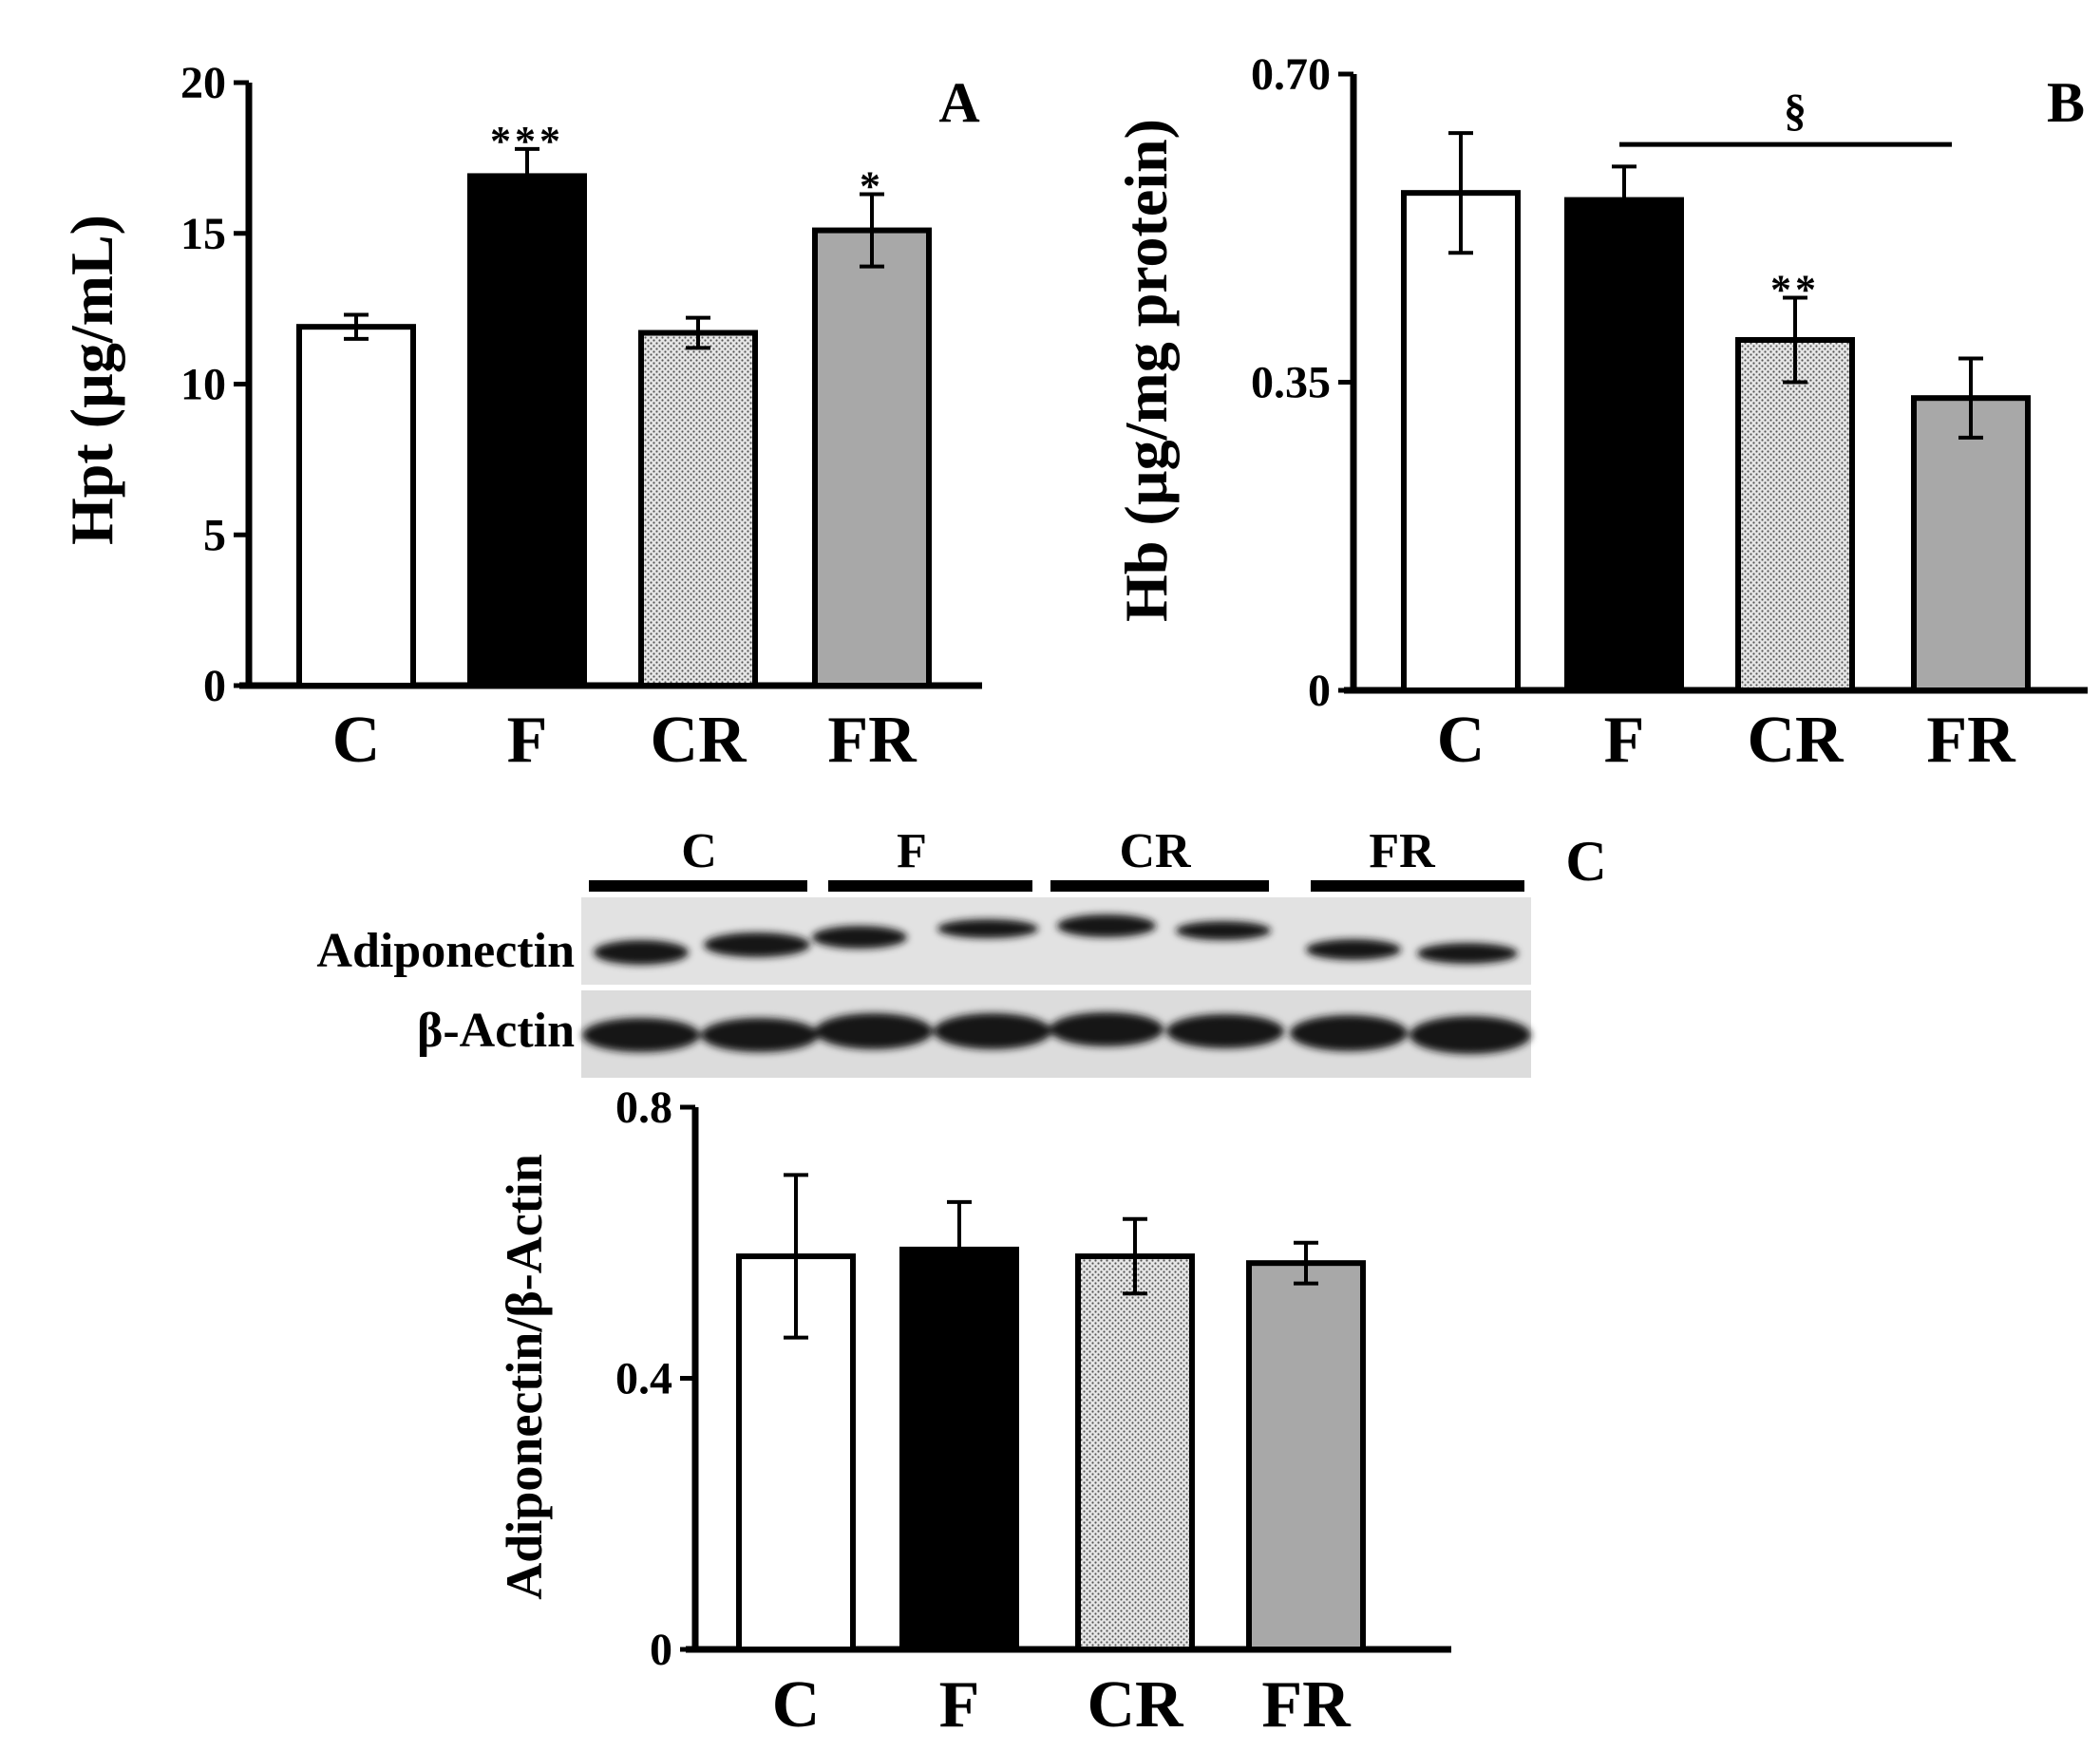 This screenshot has height=1751, width=2100. I want to click on panel-a-significance-fr: *, so click(872, 186).